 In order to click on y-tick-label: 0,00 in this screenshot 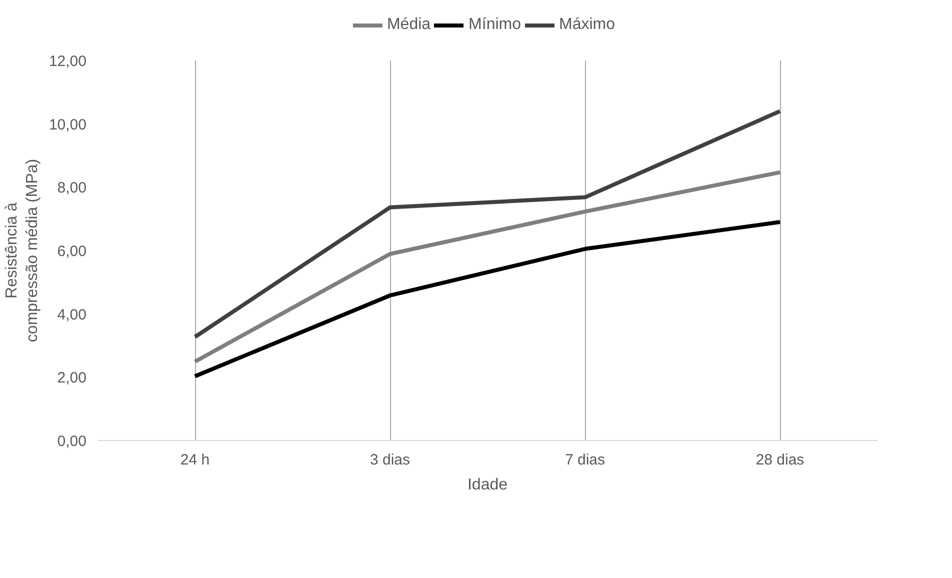, I will do `click(72, 441)`.